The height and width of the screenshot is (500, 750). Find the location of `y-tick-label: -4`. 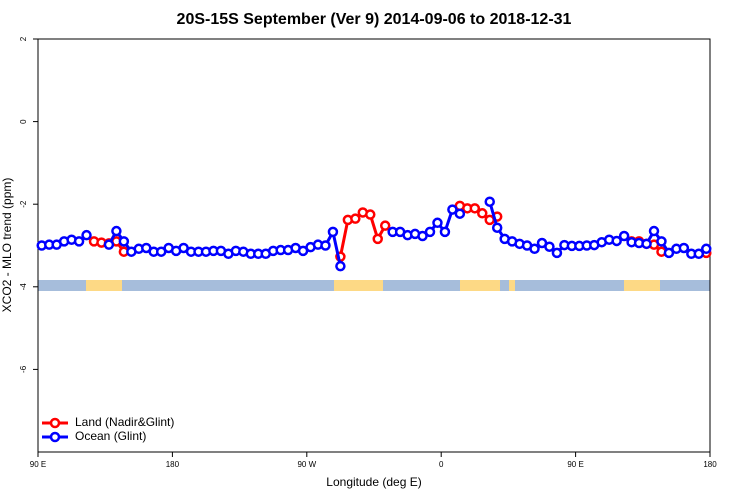

y-tick-label: -4 is located at coordinates (23, 287).